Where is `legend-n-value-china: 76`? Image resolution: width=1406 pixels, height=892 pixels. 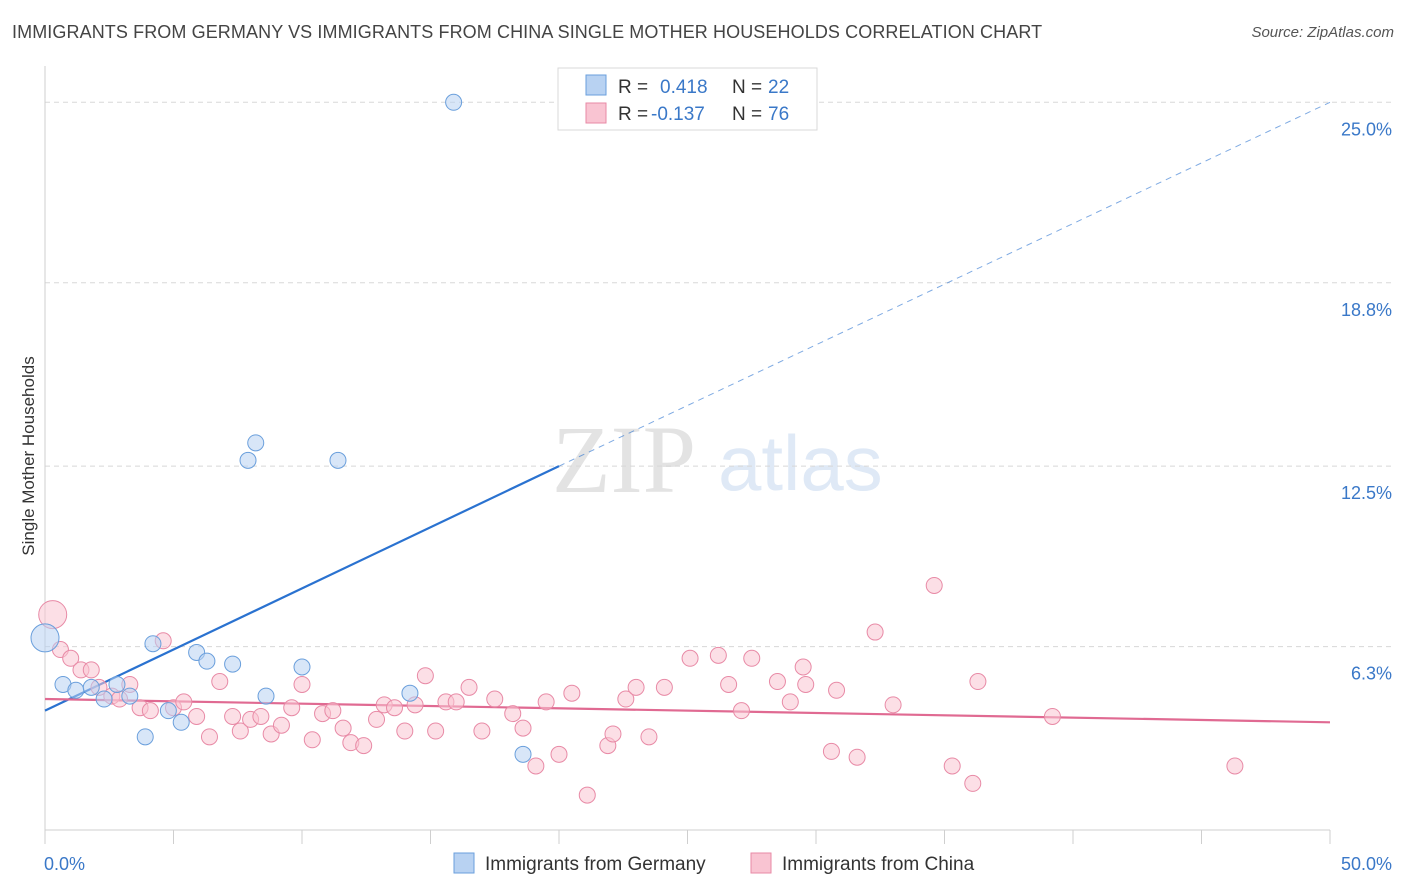 legend-n-value-china: 76 is located at coordinates (778, 114).